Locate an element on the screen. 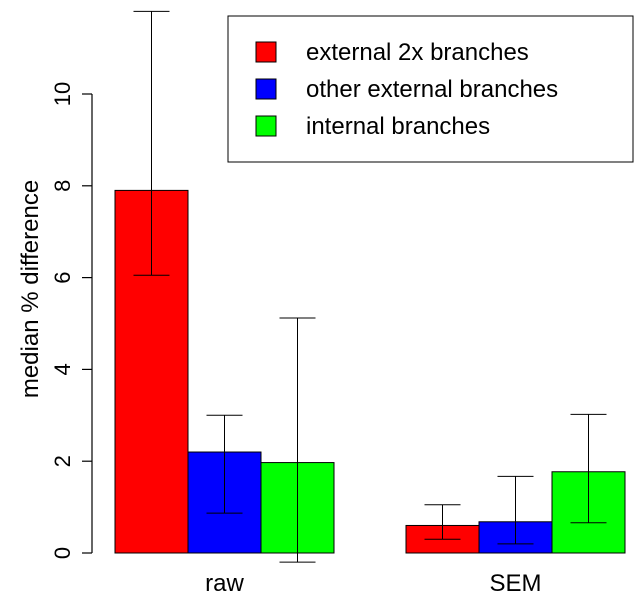 The height and width of the screenshot is (598, 635). x-category-label: SEM is located at coordinates (515, 583).